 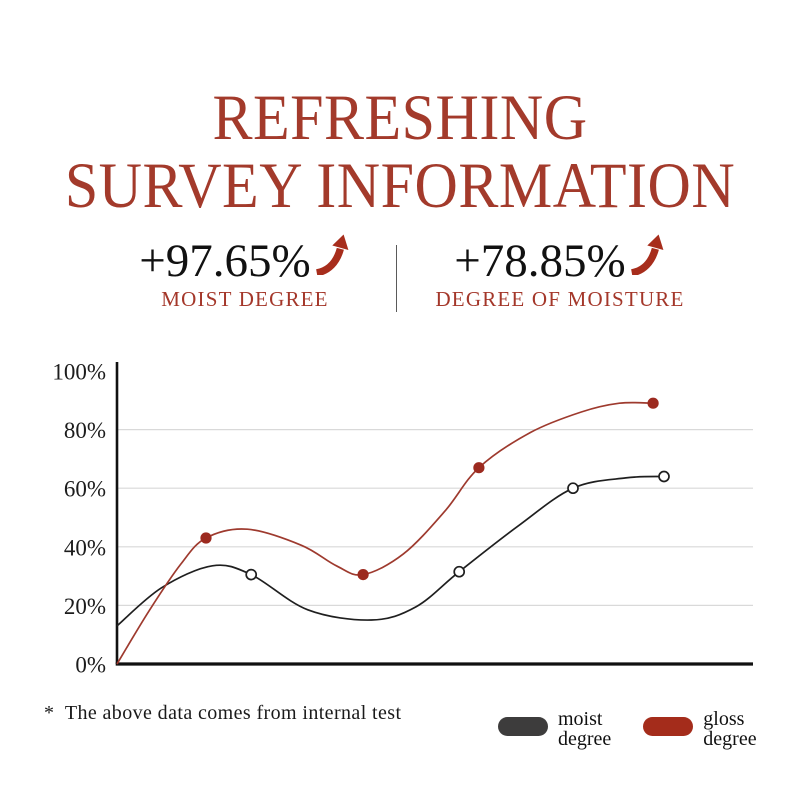 What do you see at coordinates (560, 299) in the screenshot?
I see `stat-label: DEGREE OF MOISTURE` at bounding box center [560, 299].